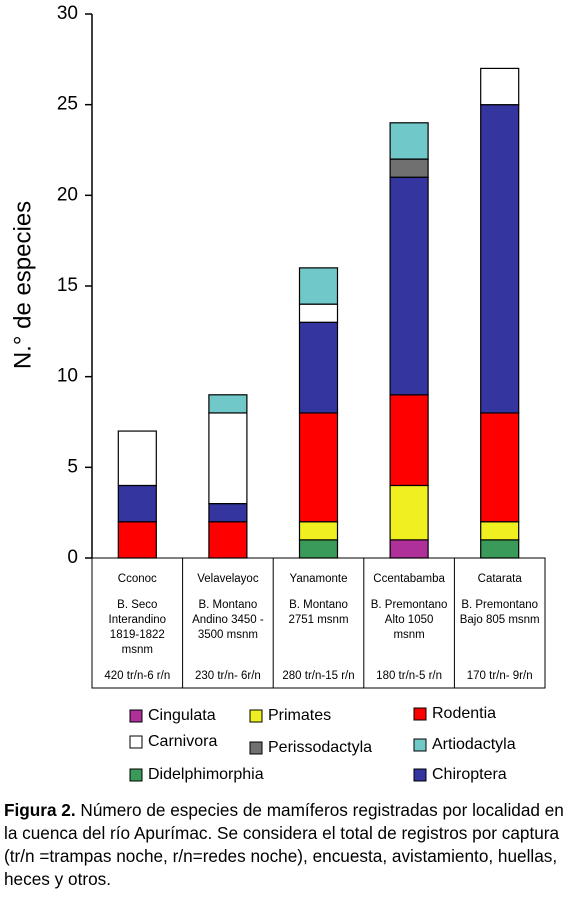  What do you see at coordinates (67, 104) in the screenshot?
I see `y-tick-label: 25` at bounding box center [67, 104].